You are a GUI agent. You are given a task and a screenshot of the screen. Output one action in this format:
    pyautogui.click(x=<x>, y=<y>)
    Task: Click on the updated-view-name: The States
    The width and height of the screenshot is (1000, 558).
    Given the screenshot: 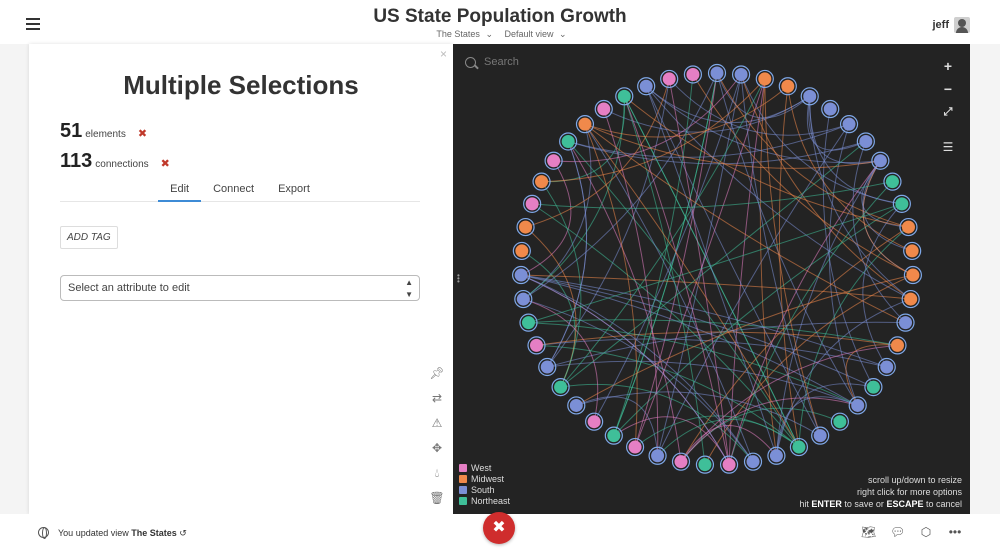 What is the action you would take?
    pyautogui.click(x=154, y=533)
    